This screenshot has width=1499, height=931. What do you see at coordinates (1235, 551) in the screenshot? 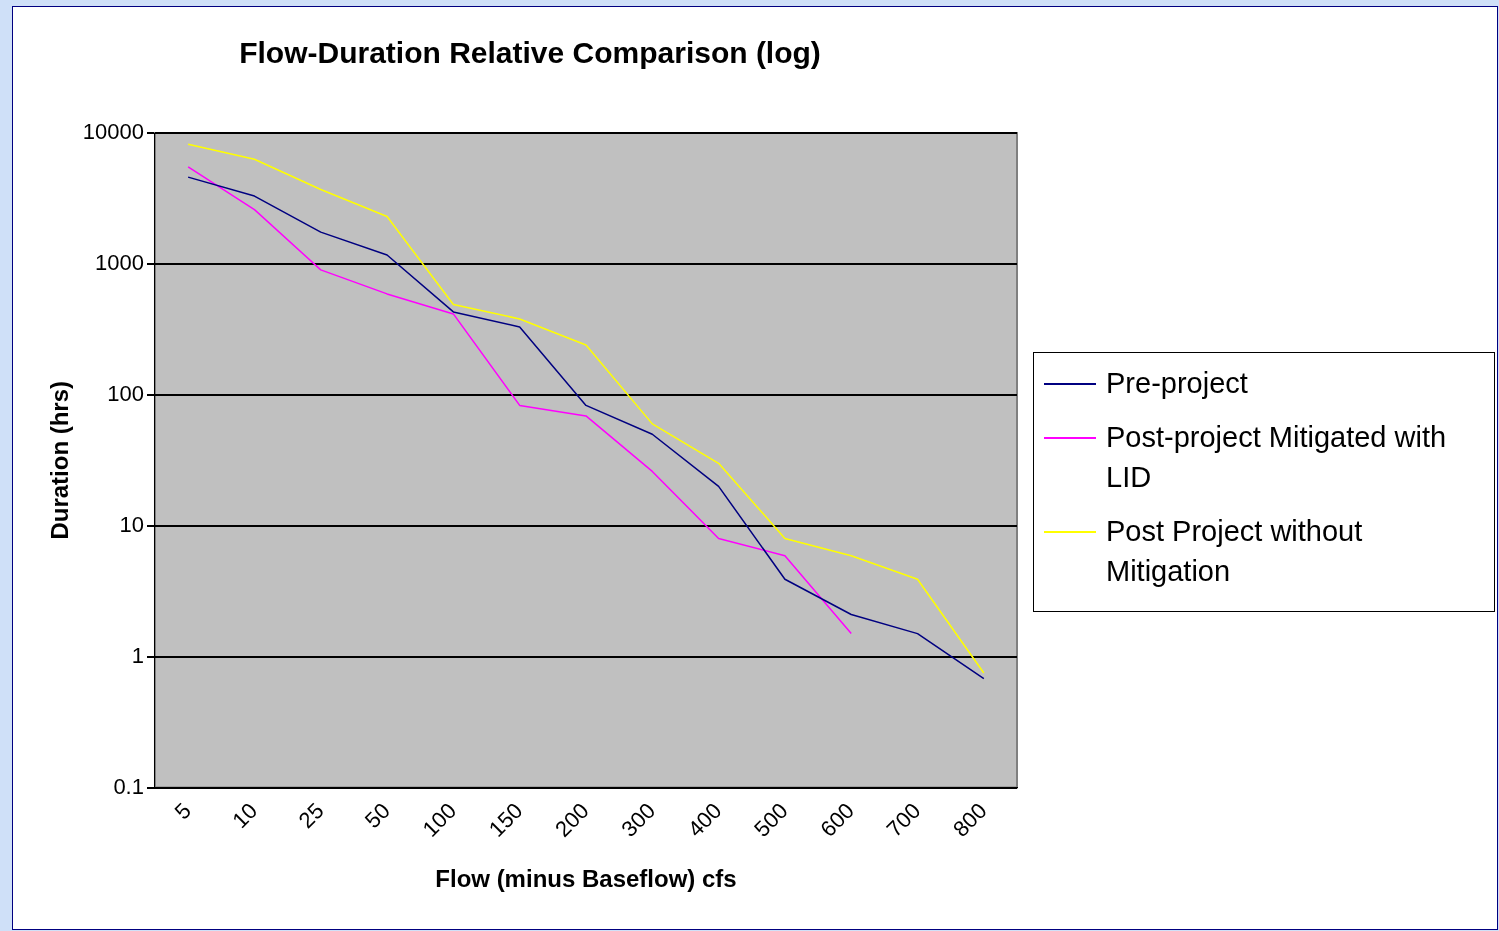
I see `legend-label: Post Project without Mitigation` at bounding box center [1235, 551].